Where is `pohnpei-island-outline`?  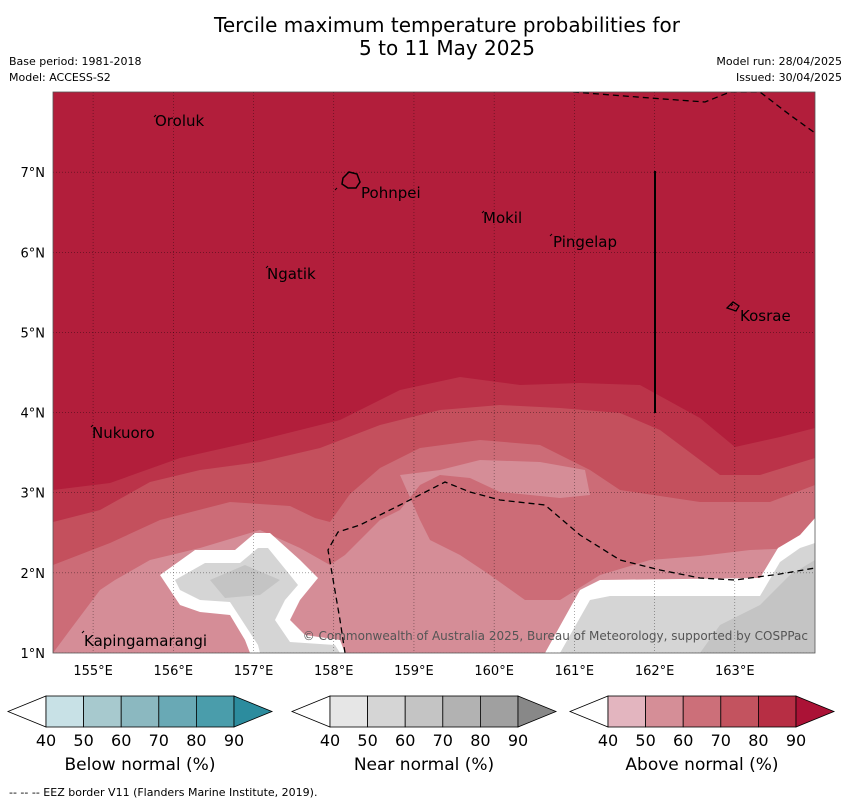
pohnpei-island-outline is located at coordinates (351, 180).